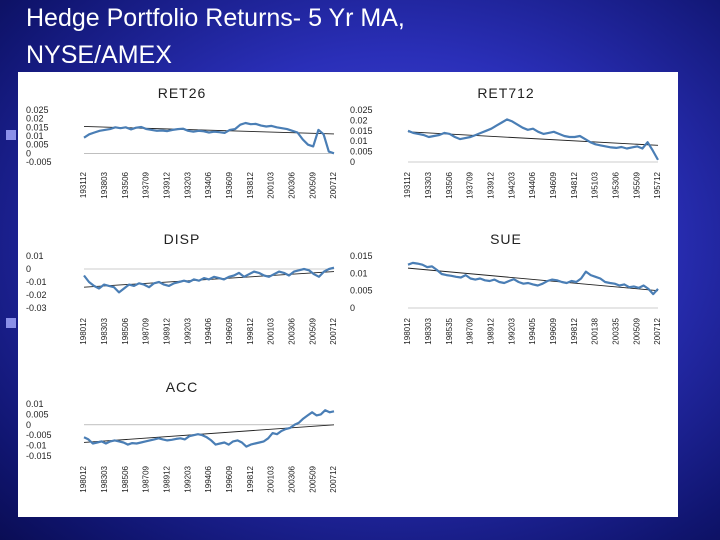 The image size is (720, 540). Describe the element at coordinates (36, 308) in the screenshot. I see `y-tick-label: -0.03` at that location.